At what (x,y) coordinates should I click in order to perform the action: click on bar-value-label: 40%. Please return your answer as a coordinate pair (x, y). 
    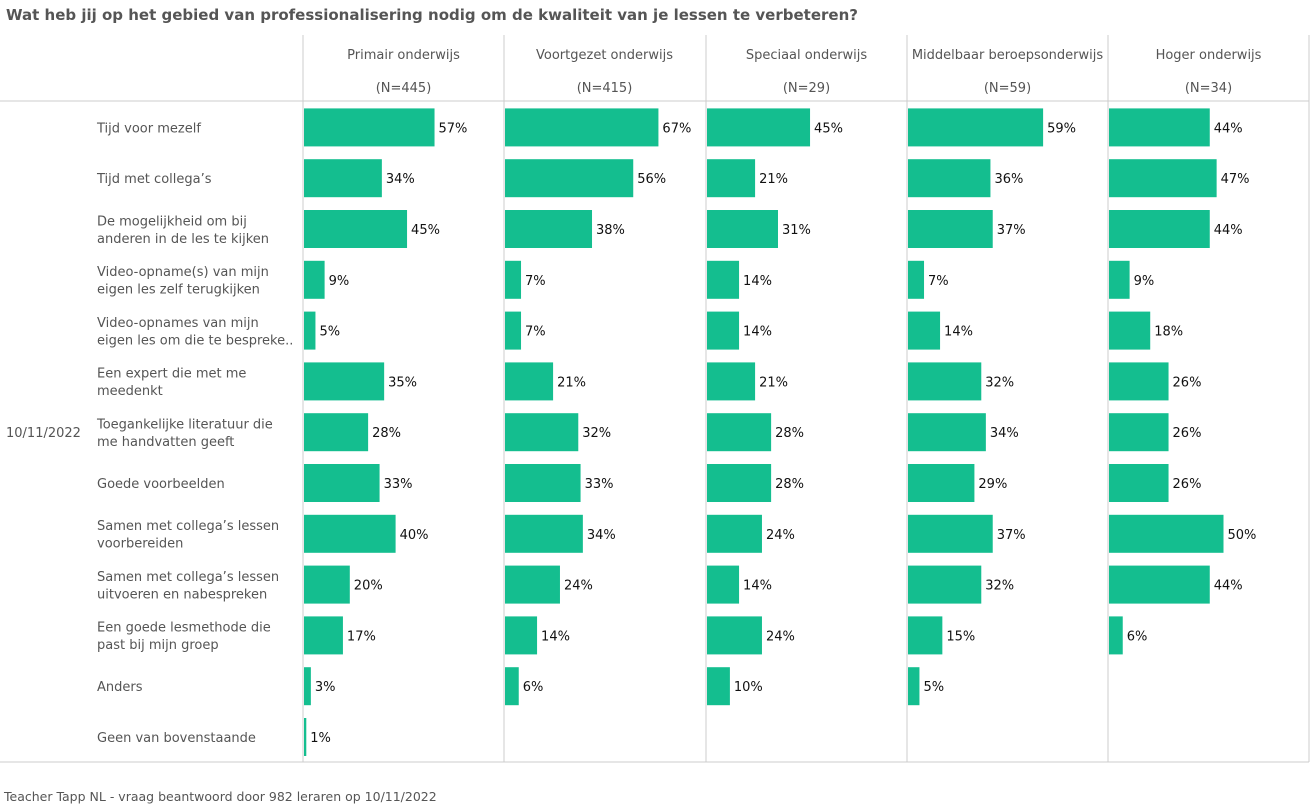
    Looking at the image, I should click on (414, 535).